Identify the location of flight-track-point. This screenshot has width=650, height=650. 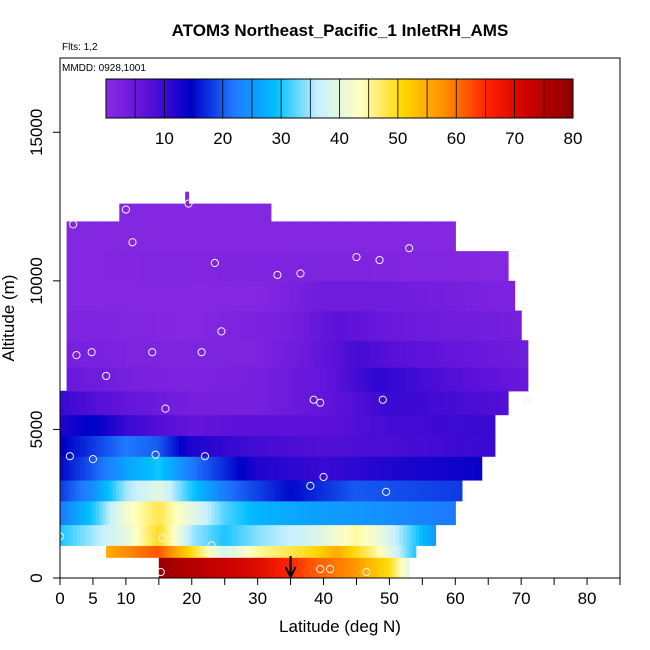
(379, 260).